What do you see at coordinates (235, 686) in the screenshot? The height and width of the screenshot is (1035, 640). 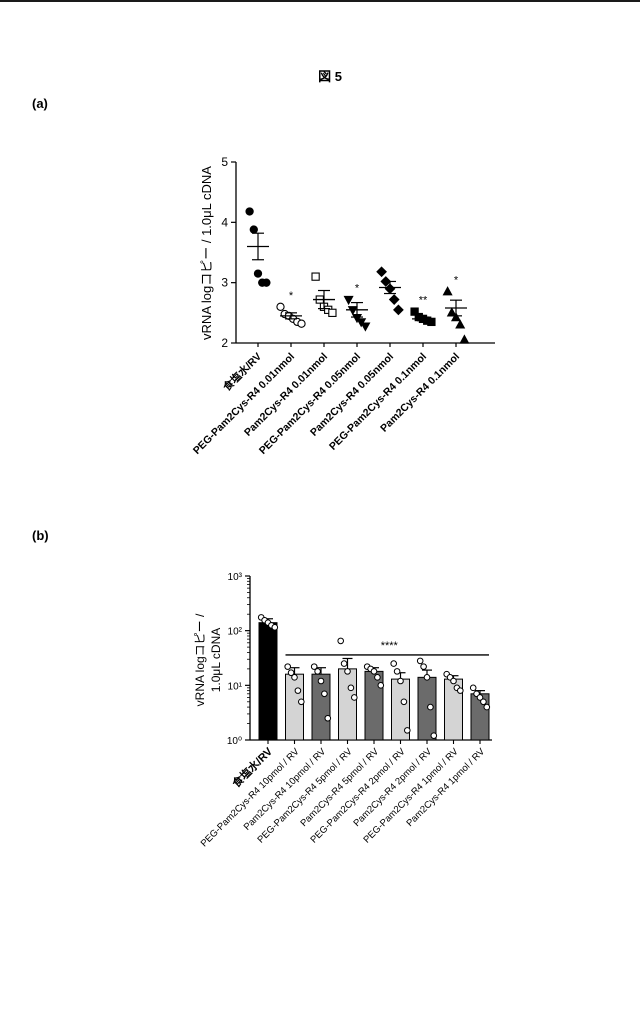 I see `y-tick-label: 10¹` at bounding box center [235, 686].